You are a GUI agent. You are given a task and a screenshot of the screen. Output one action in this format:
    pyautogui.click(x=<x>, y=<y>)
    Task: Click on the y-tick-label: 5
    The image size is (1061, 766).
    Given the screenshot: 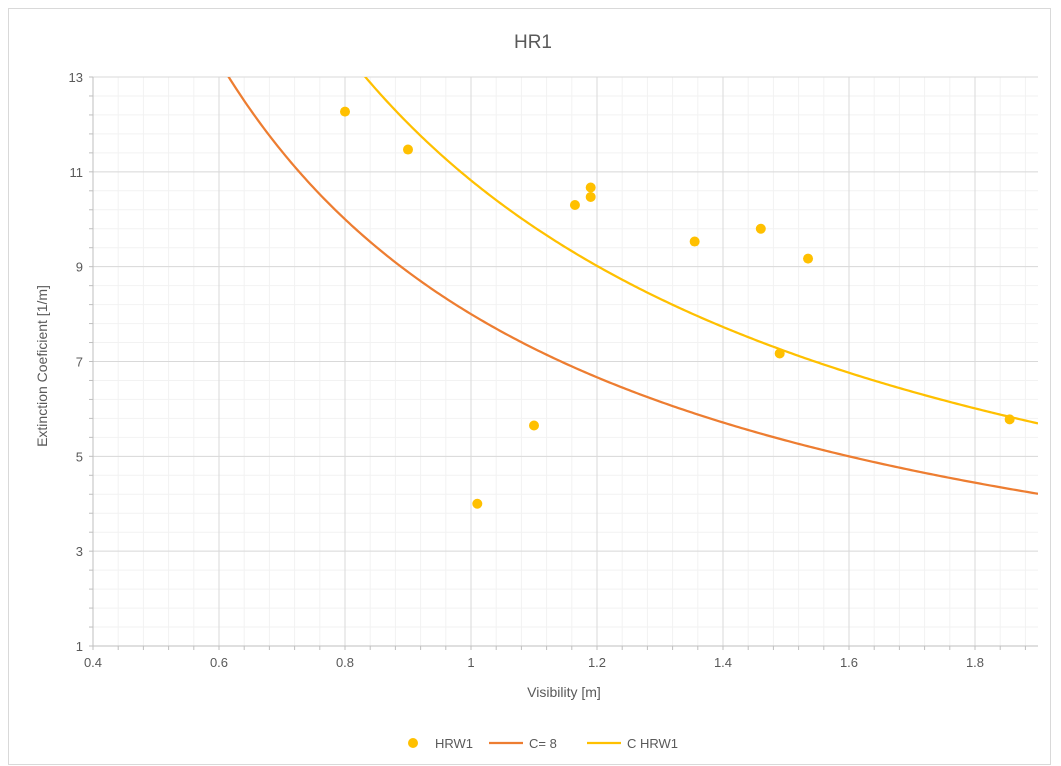 What is the action you would take?
    pyautogui.click(x=79, y=456)
    